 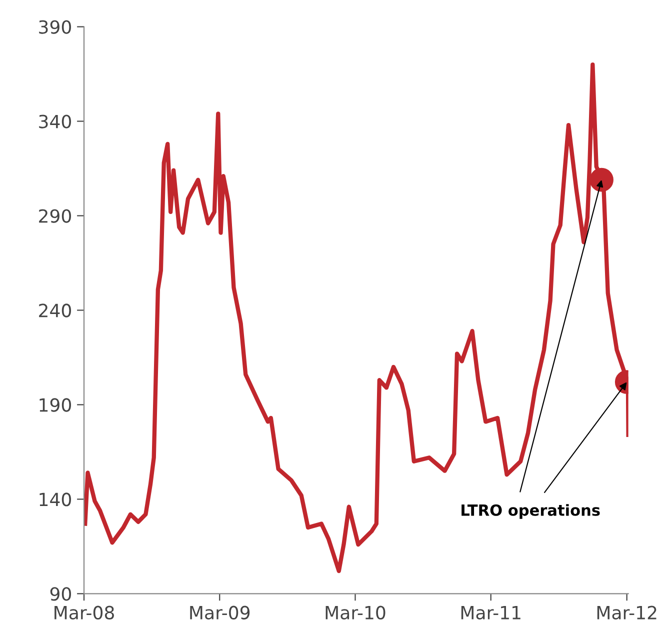 What do you see at coordinates (60, 594) in the screenshot?
I see `y-tick-label: 90` at bounding box center [60, 594].